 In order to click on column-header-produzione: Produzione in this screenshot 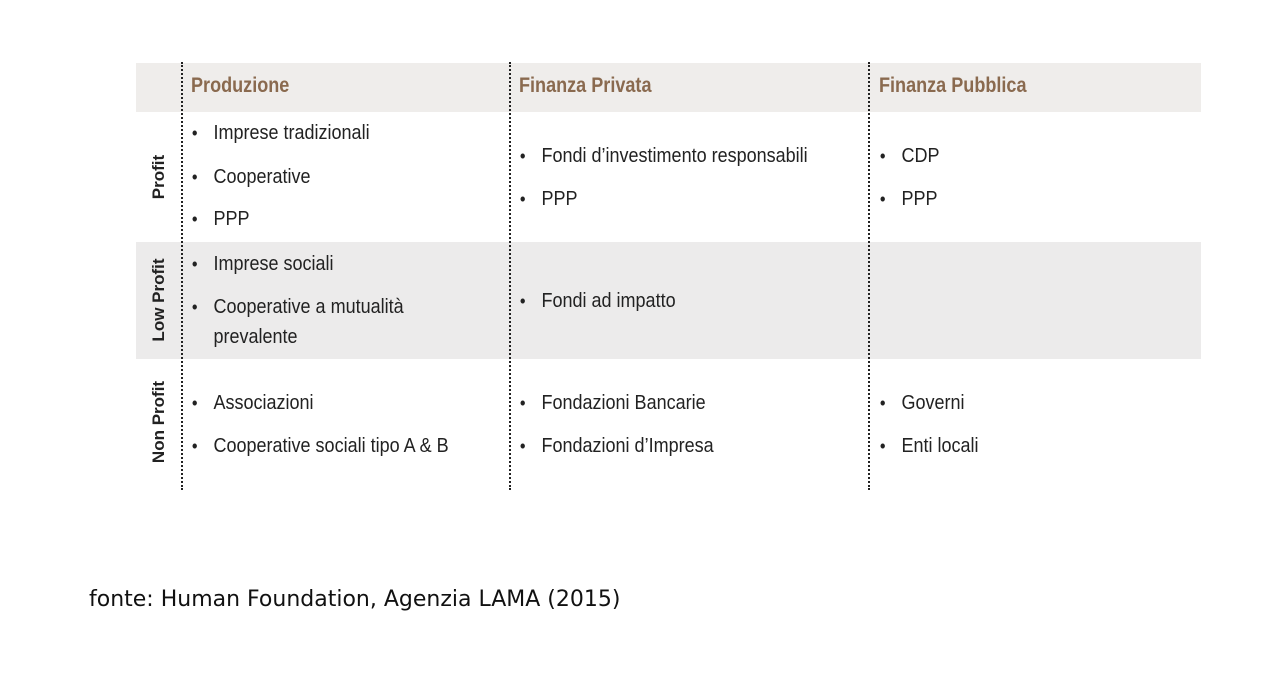, I will do `click(240, 85)`.